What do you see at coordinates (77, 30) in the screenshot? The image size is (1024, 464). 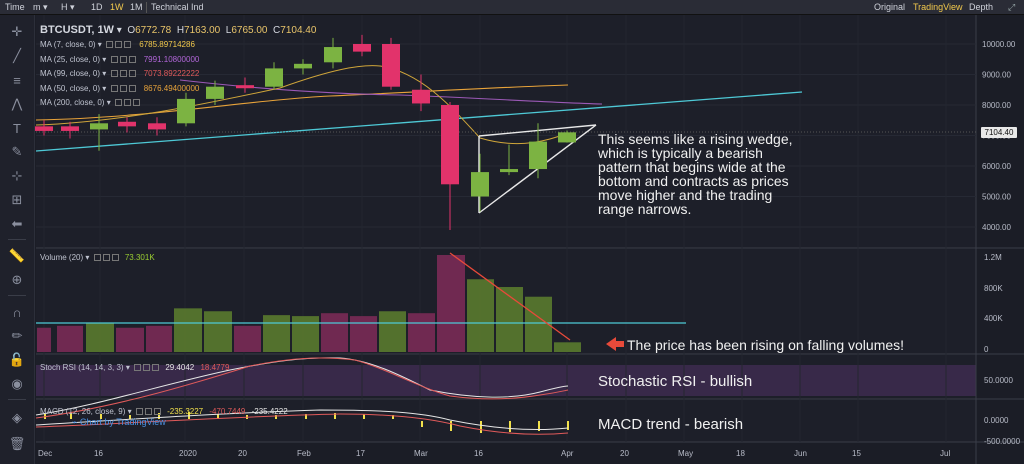 I see `symbol-label: BTCUSDT, 1W` at bounding box center [77, 30].